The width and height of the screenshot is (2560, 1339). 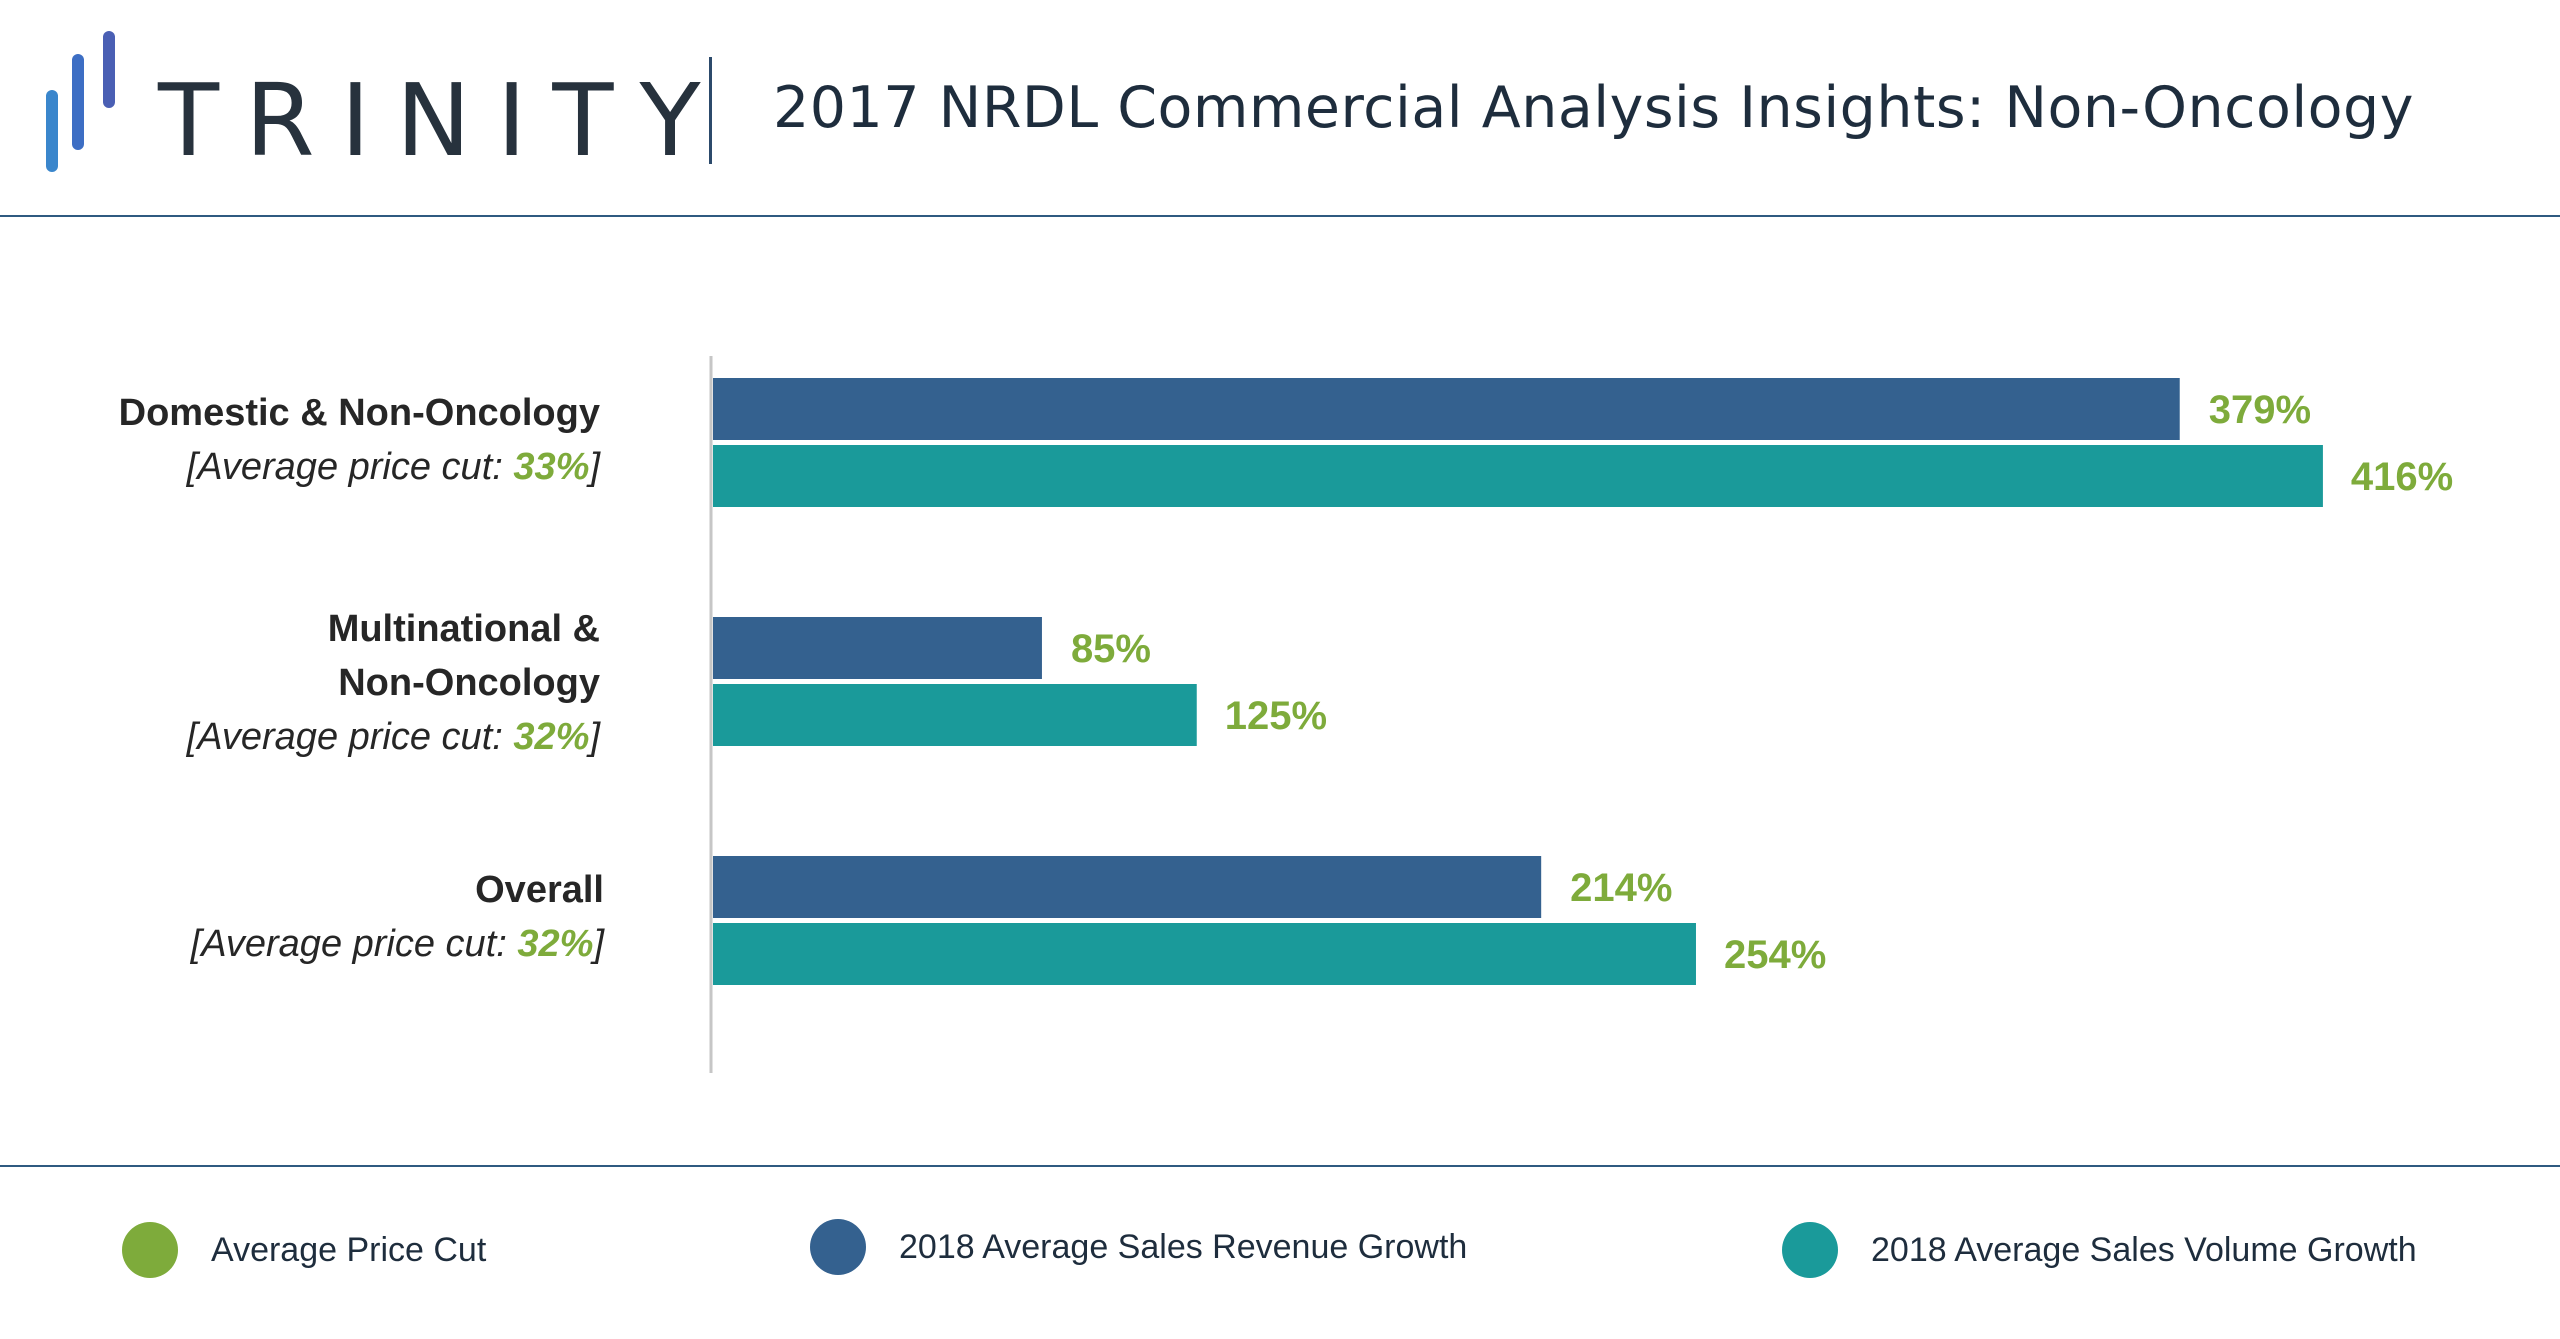 I want to click on footer-rule, so click(x=1280, y=1166).